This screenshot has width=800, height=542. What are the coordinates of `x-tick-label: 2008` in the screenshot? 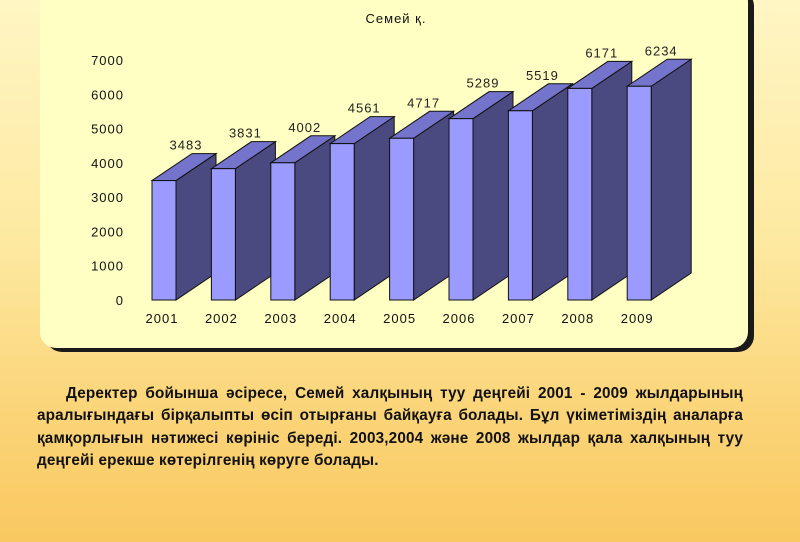 It's located at (577, 318).